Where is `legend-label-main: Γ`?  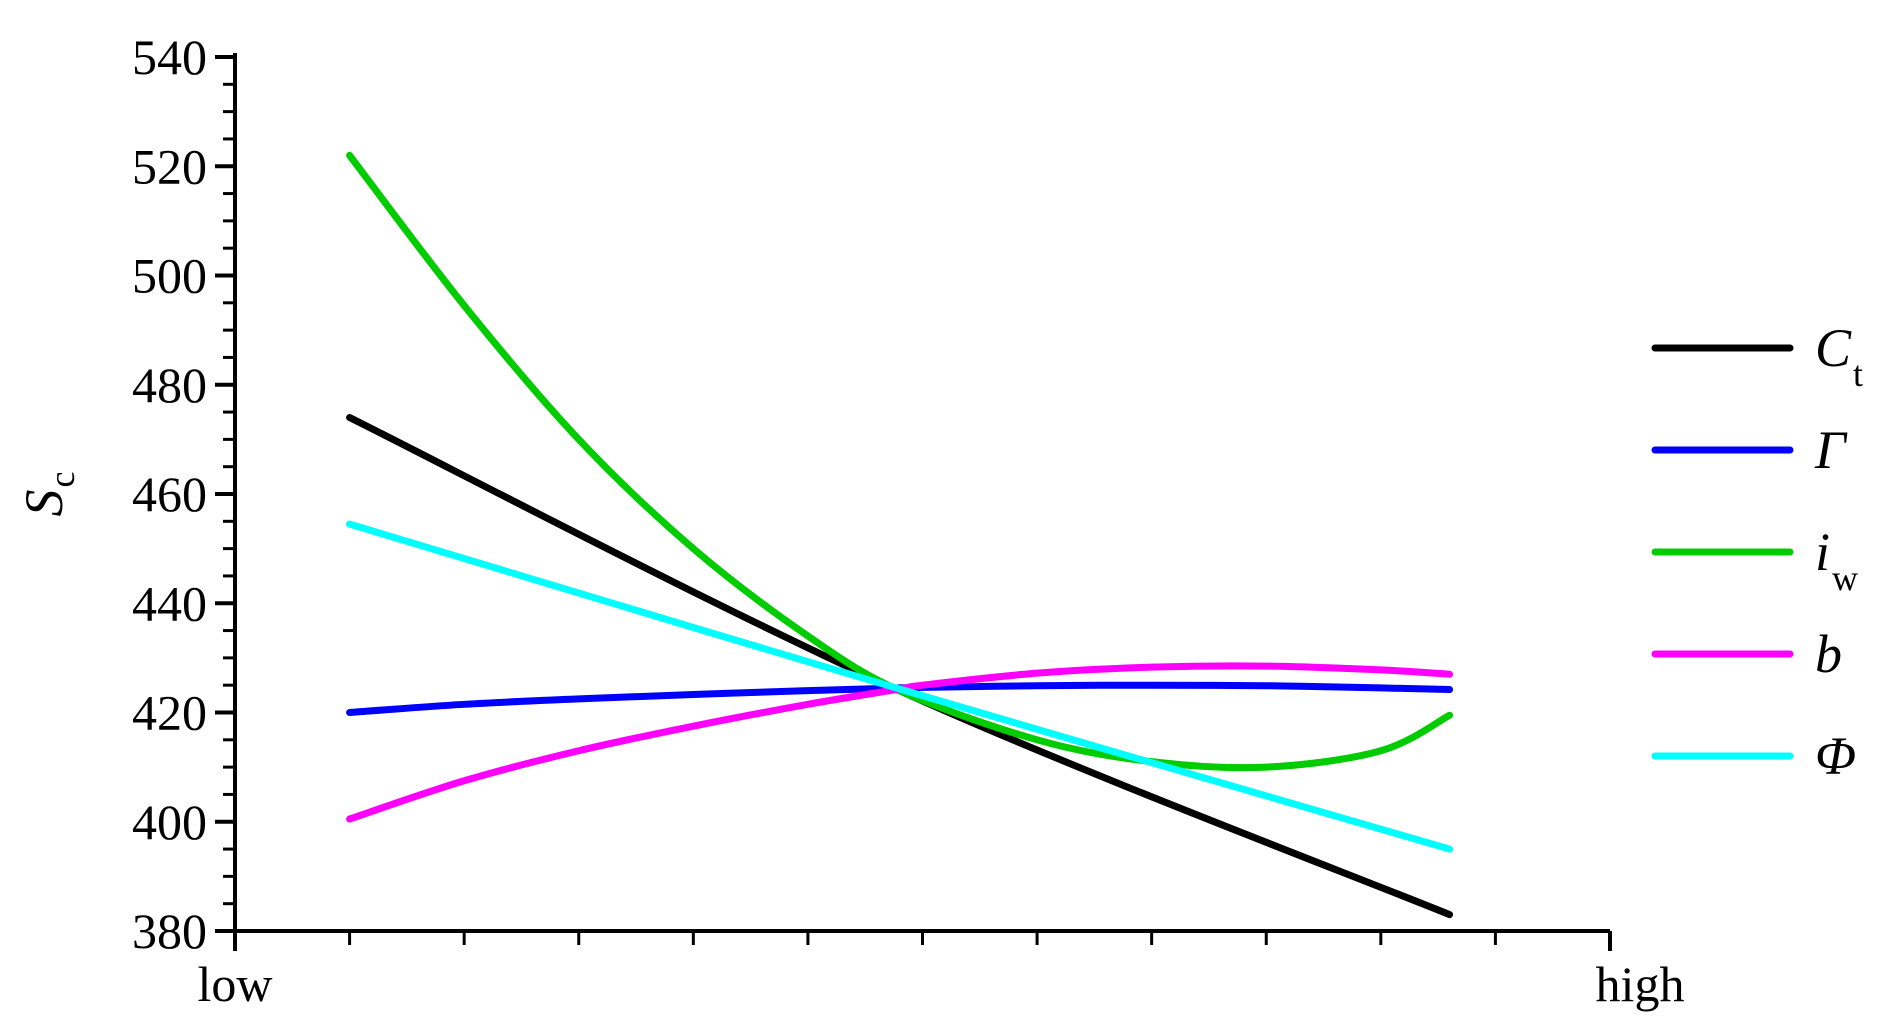 legend-label-main: Γ is located at coordinates (1831, 450).